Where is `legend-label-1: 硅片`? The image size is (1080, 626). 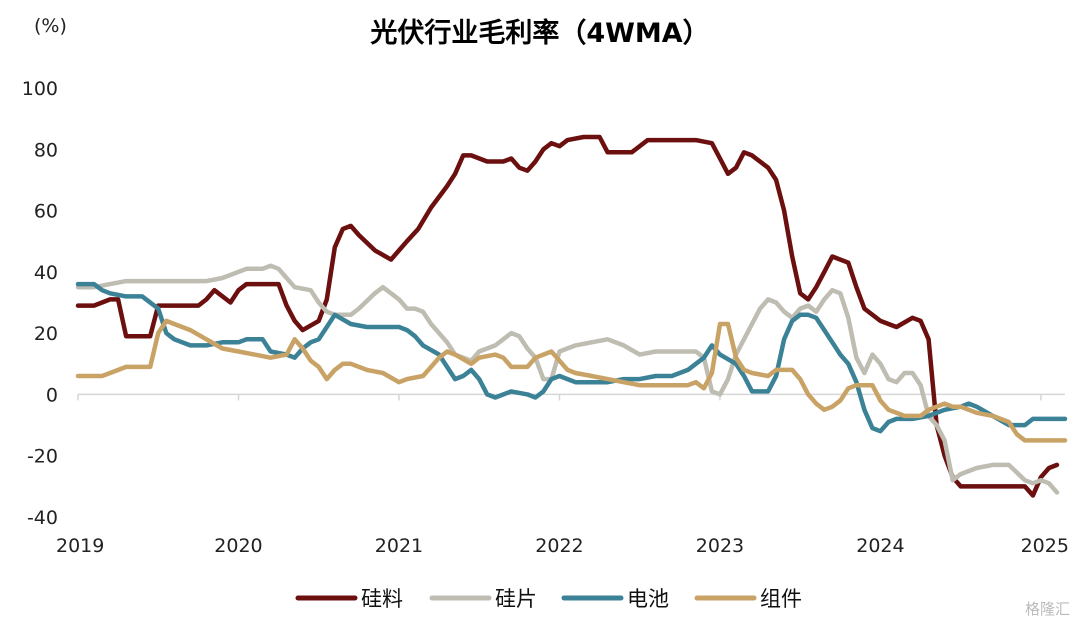
legend-label-1: 硅片 is located at coordinates (516, 599).